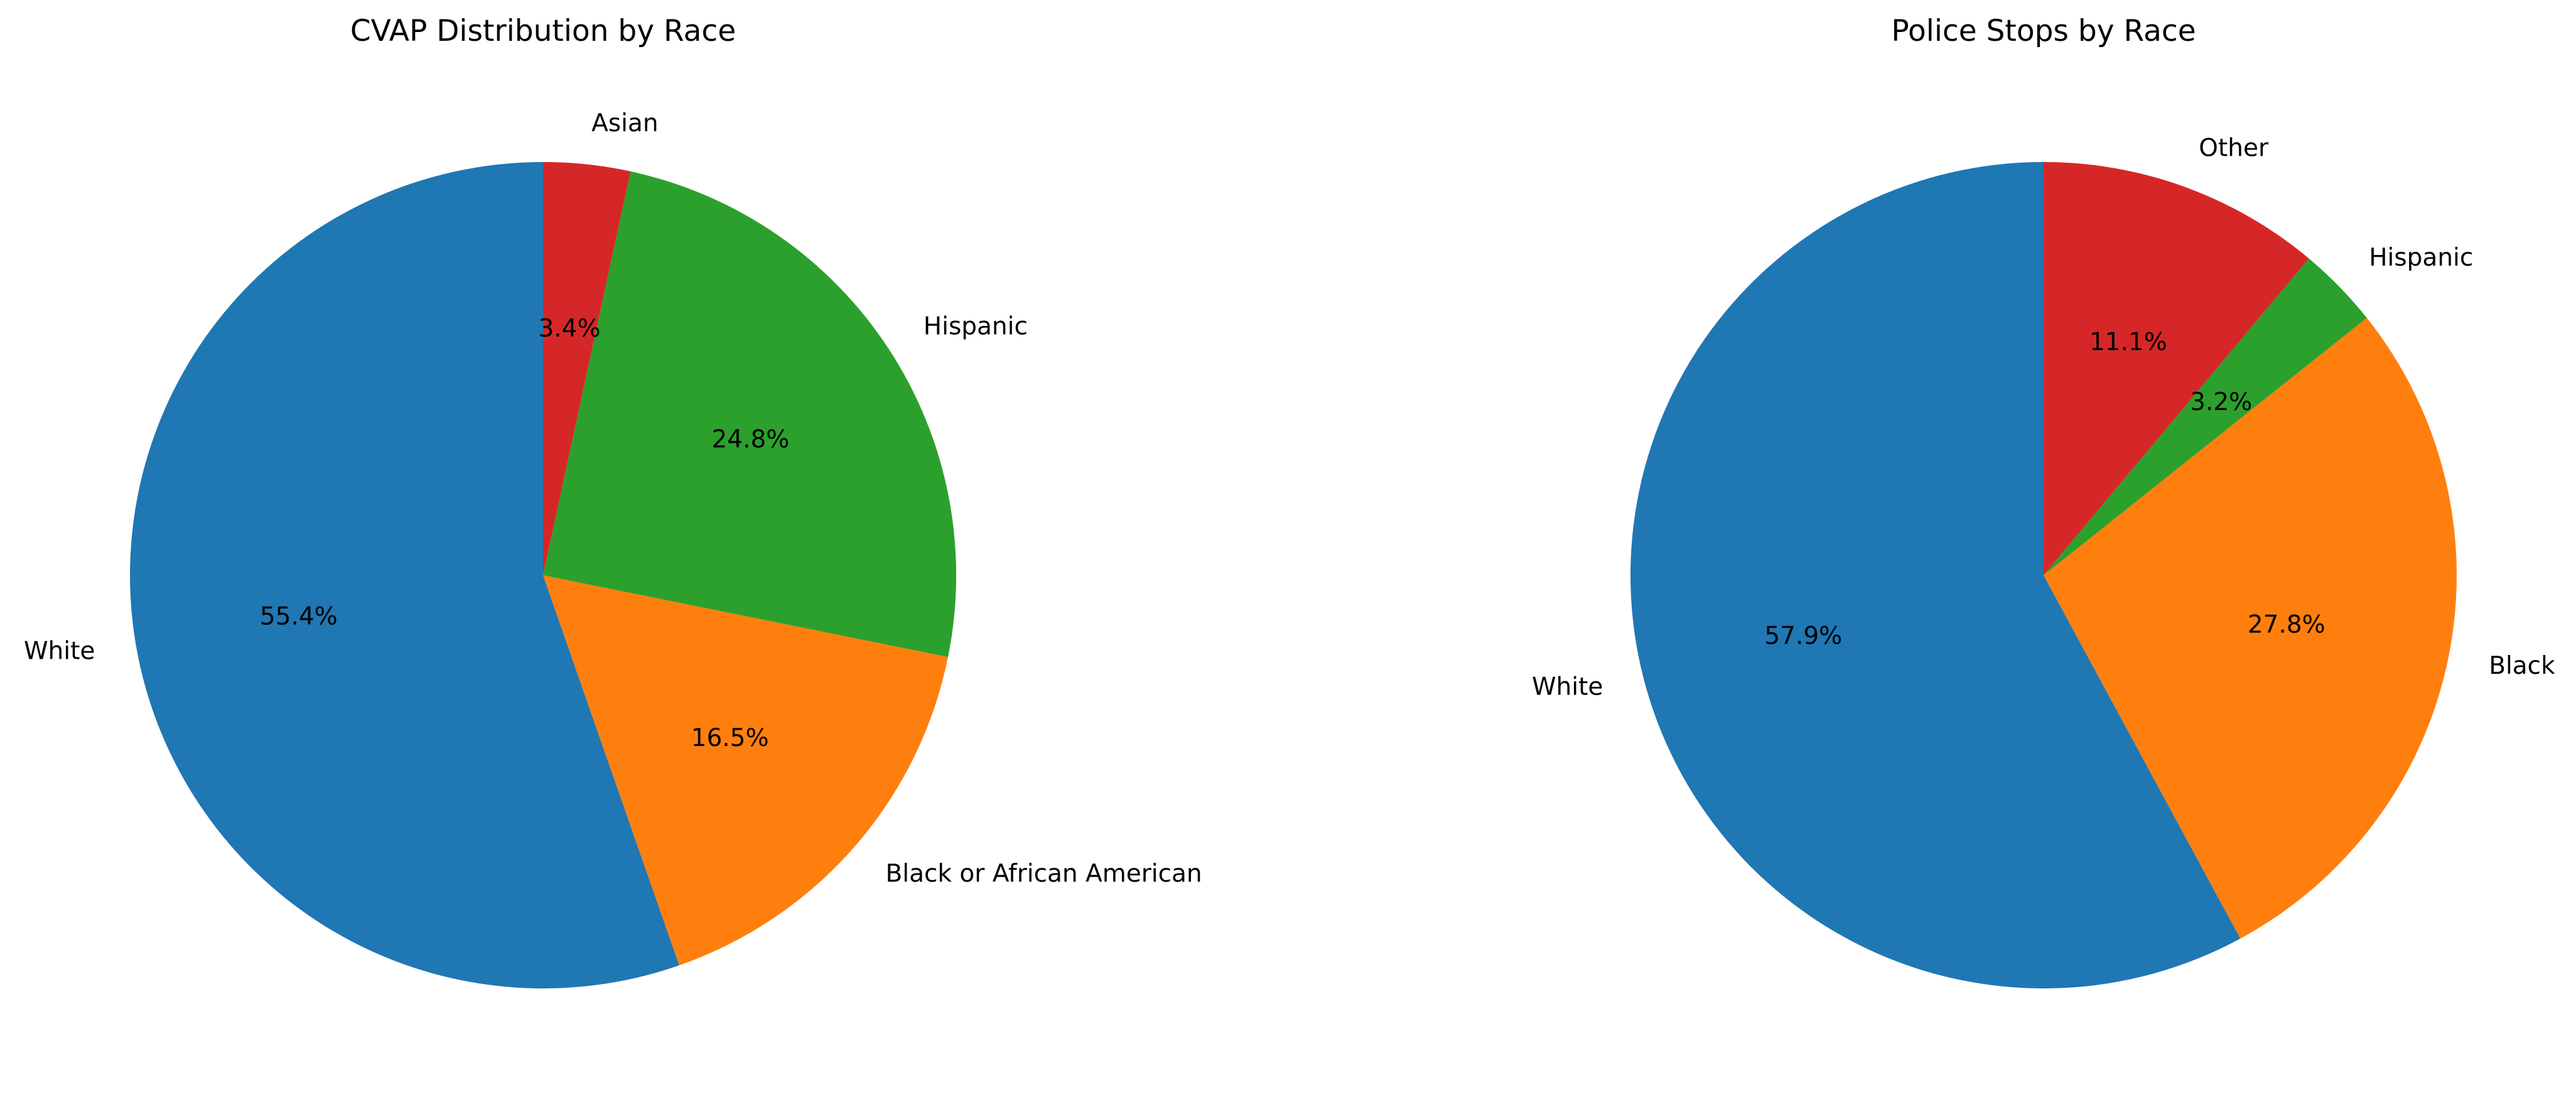  What do you see at coordinates (2128, 342) in the screenshot?
I see `percent-label-other: 11.1%` at bounding box center [2128, 342].